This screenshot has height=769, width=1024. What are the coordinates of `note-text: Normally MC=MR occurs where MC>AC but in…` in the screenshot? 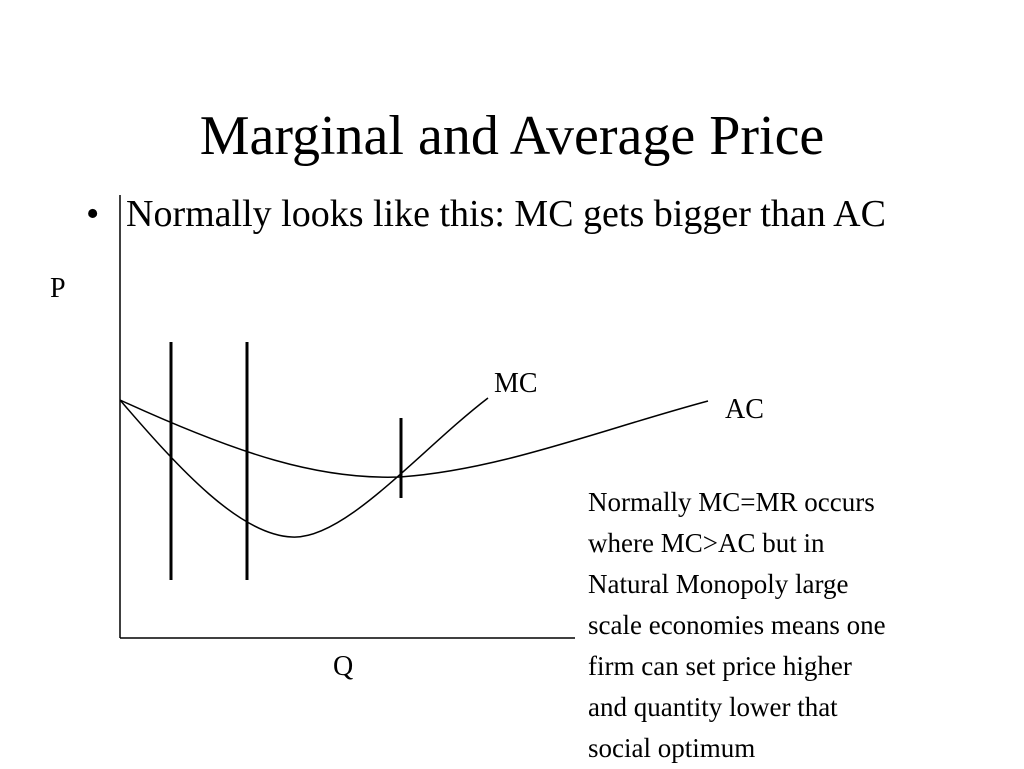 It's located at (737, 625).